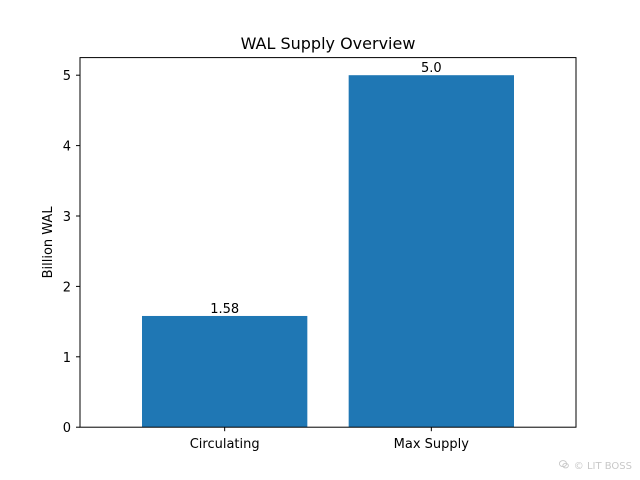 The height and width of the screenshot is (480, 640). Describe the element at coordinates (48, 242) in the screenshot. I see `y-axis-title: Billion WAL` at that location.